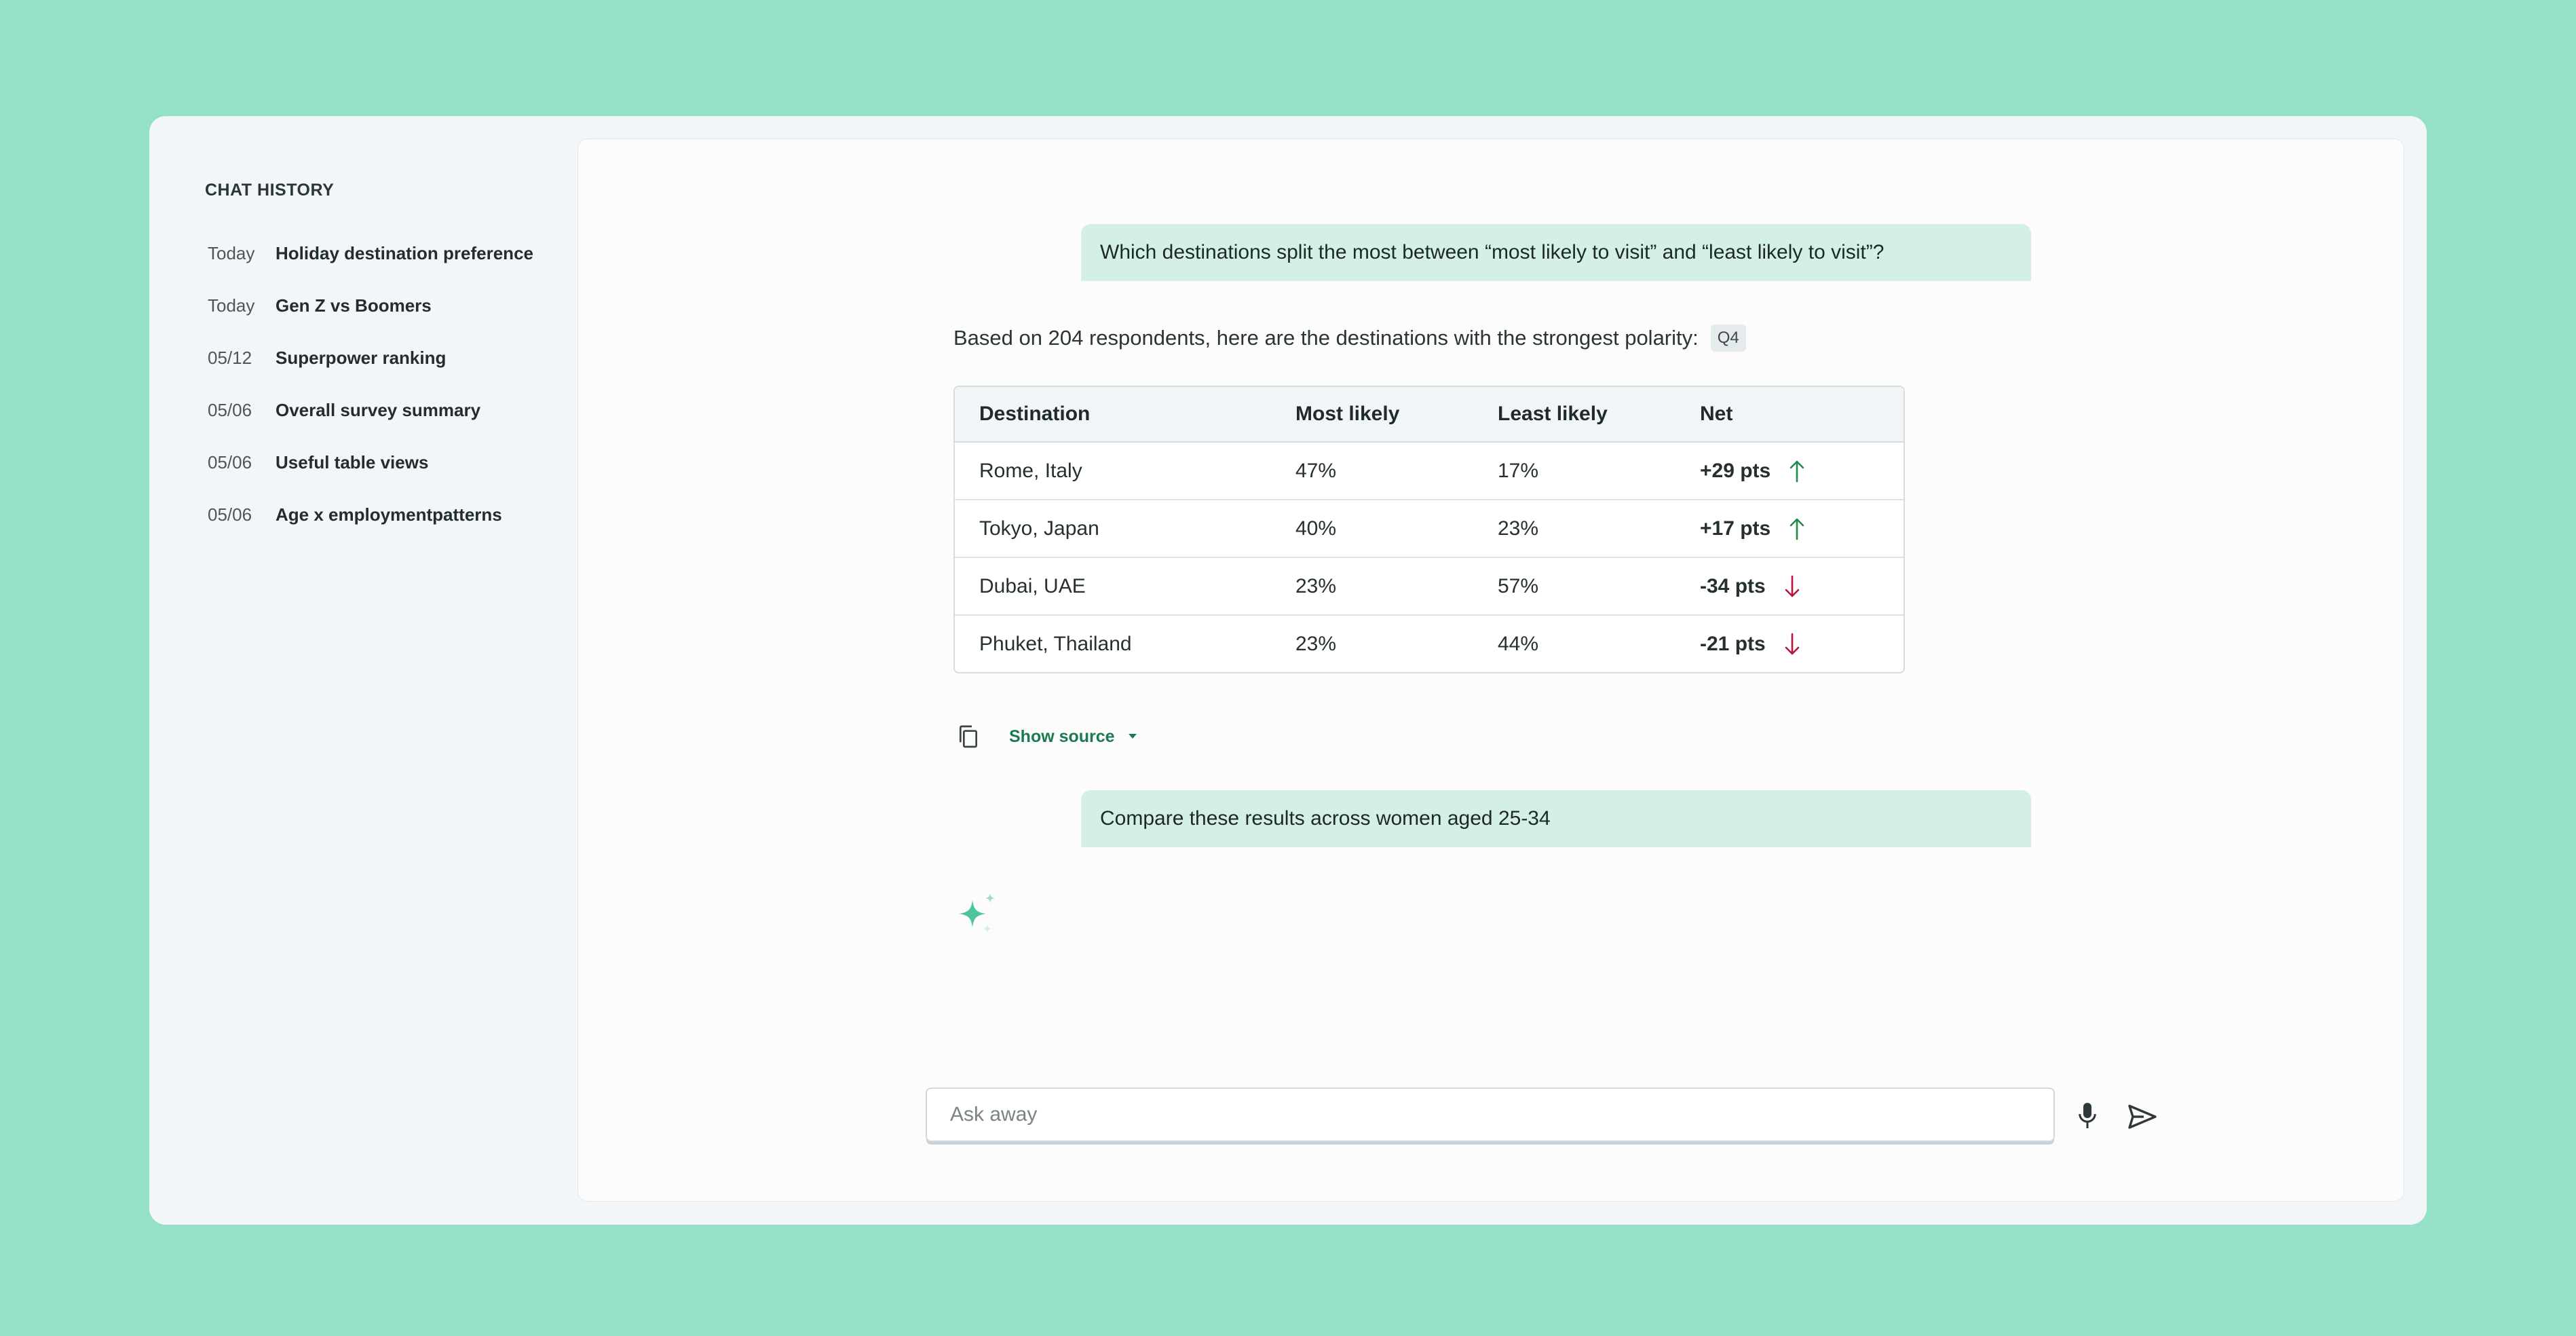 This screenshot has height=1336, width=2576. What do you see at coordinates (977, 913) in the screenshot?
I see `sparkle-icon` at bounding box center [977, 913].